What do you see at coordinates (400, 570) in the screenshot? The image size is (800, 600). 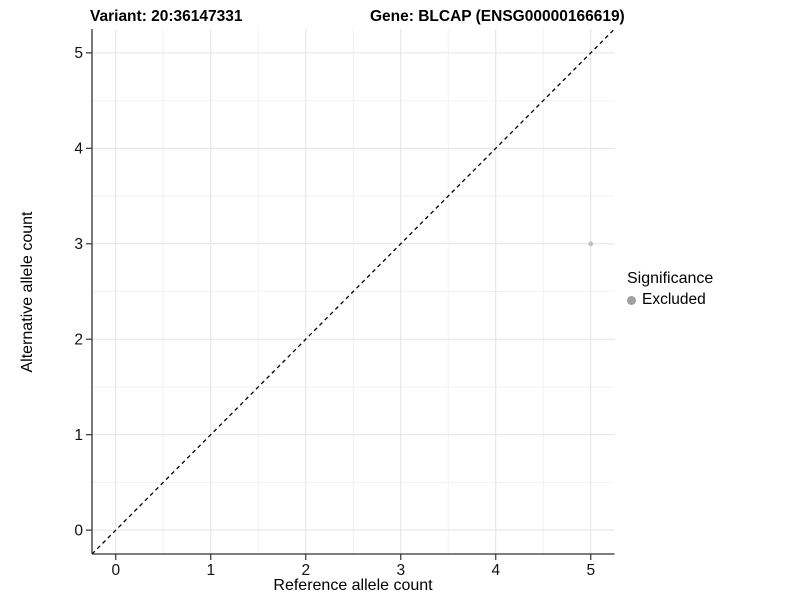 I see `x-tick-label: 3` at bounding box center [400, 570].